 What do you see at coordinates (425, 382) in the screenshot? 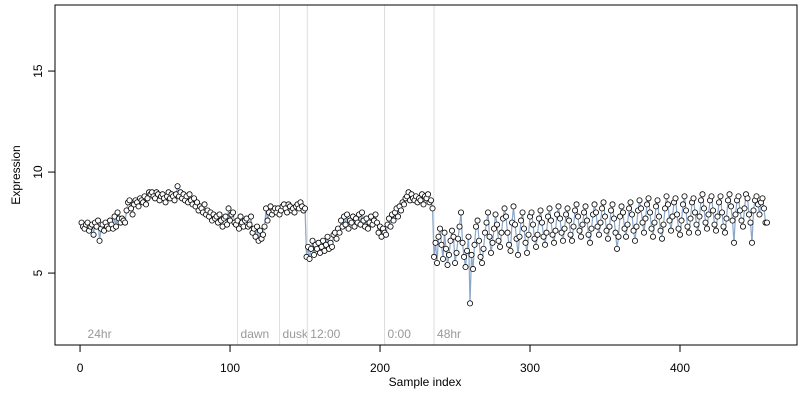
I see `x-axis-label: Sample index` at bounding box center [425, 382].